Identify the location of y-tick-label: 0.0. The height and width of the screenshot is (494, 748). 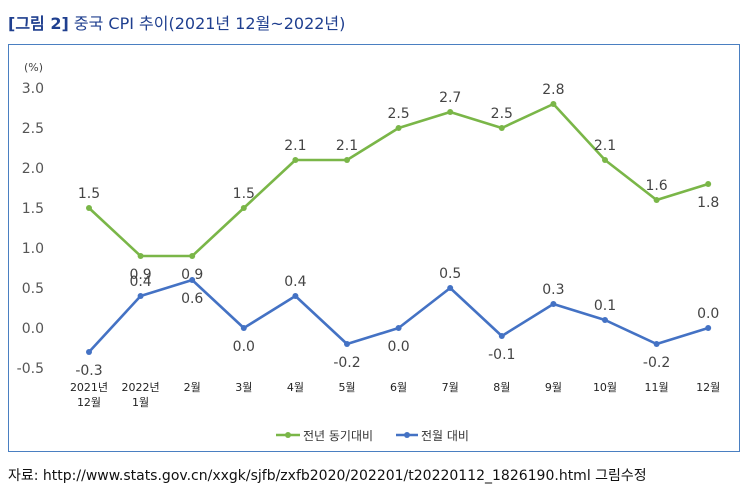
(33, 329).